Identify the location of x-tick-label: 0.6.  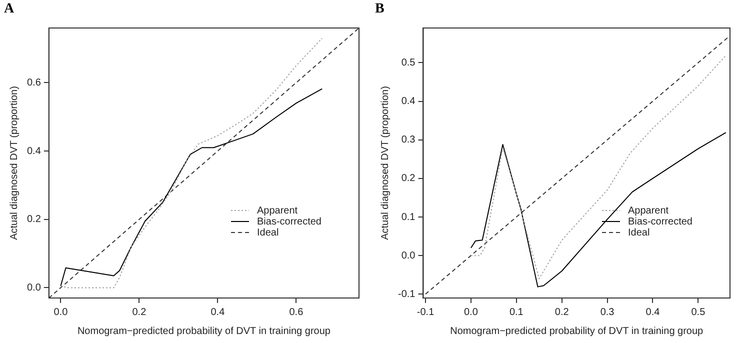
(296, 312).